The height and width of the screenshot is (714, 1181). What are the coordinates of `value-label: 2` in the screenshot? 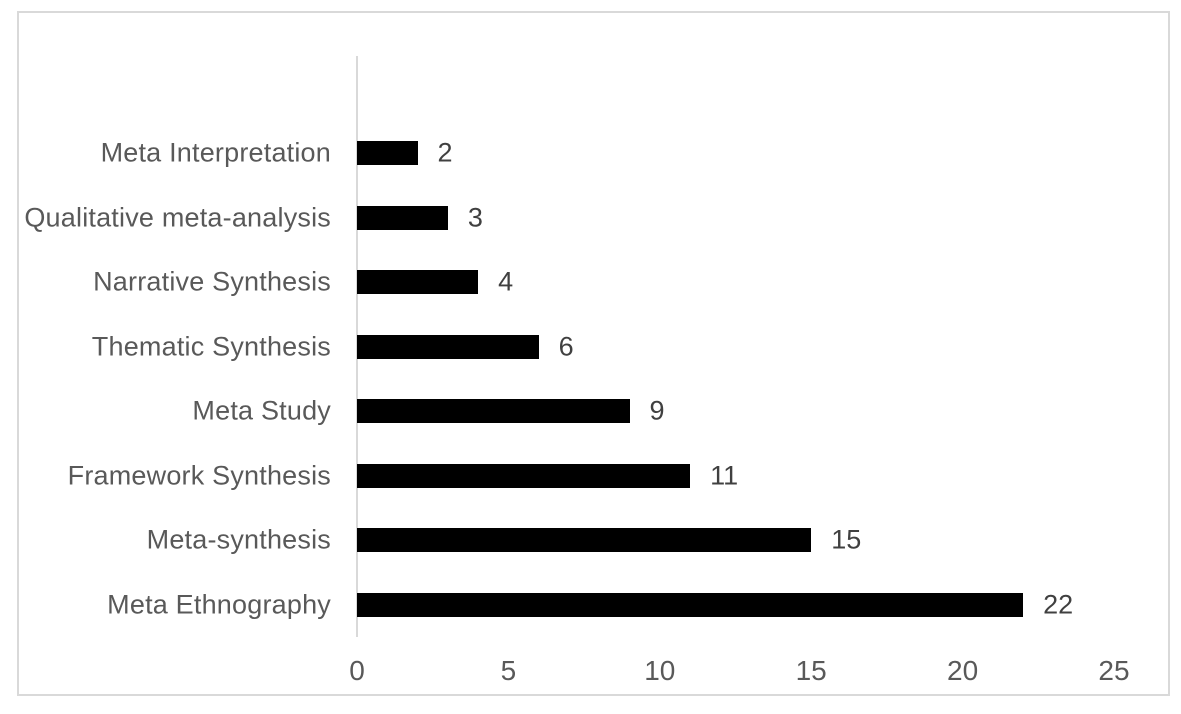 It's located at (445, 152).